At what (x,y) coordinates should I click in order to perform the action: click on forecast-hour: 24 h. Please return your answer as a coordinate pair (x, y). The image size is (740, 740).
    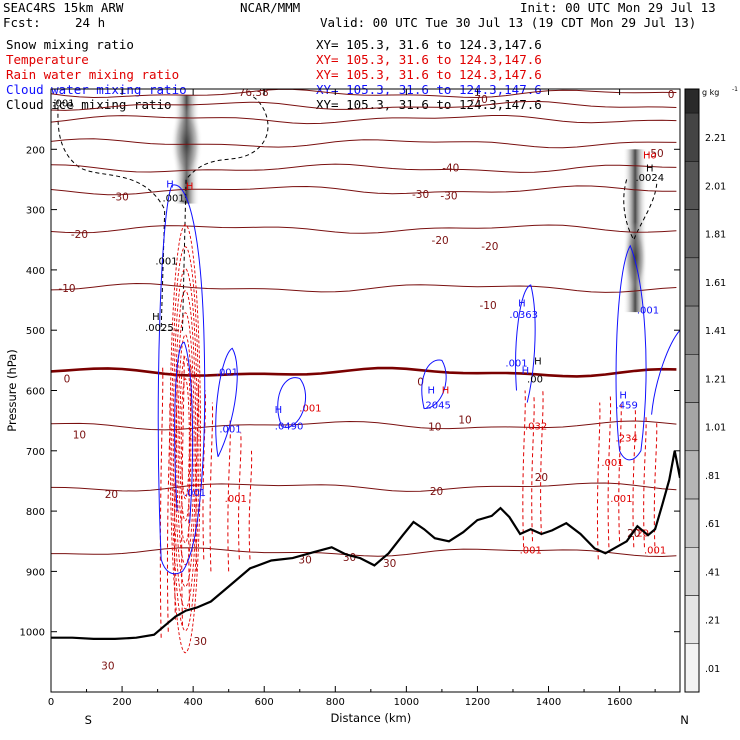
    Looking at the image, I should click on (90, 22).